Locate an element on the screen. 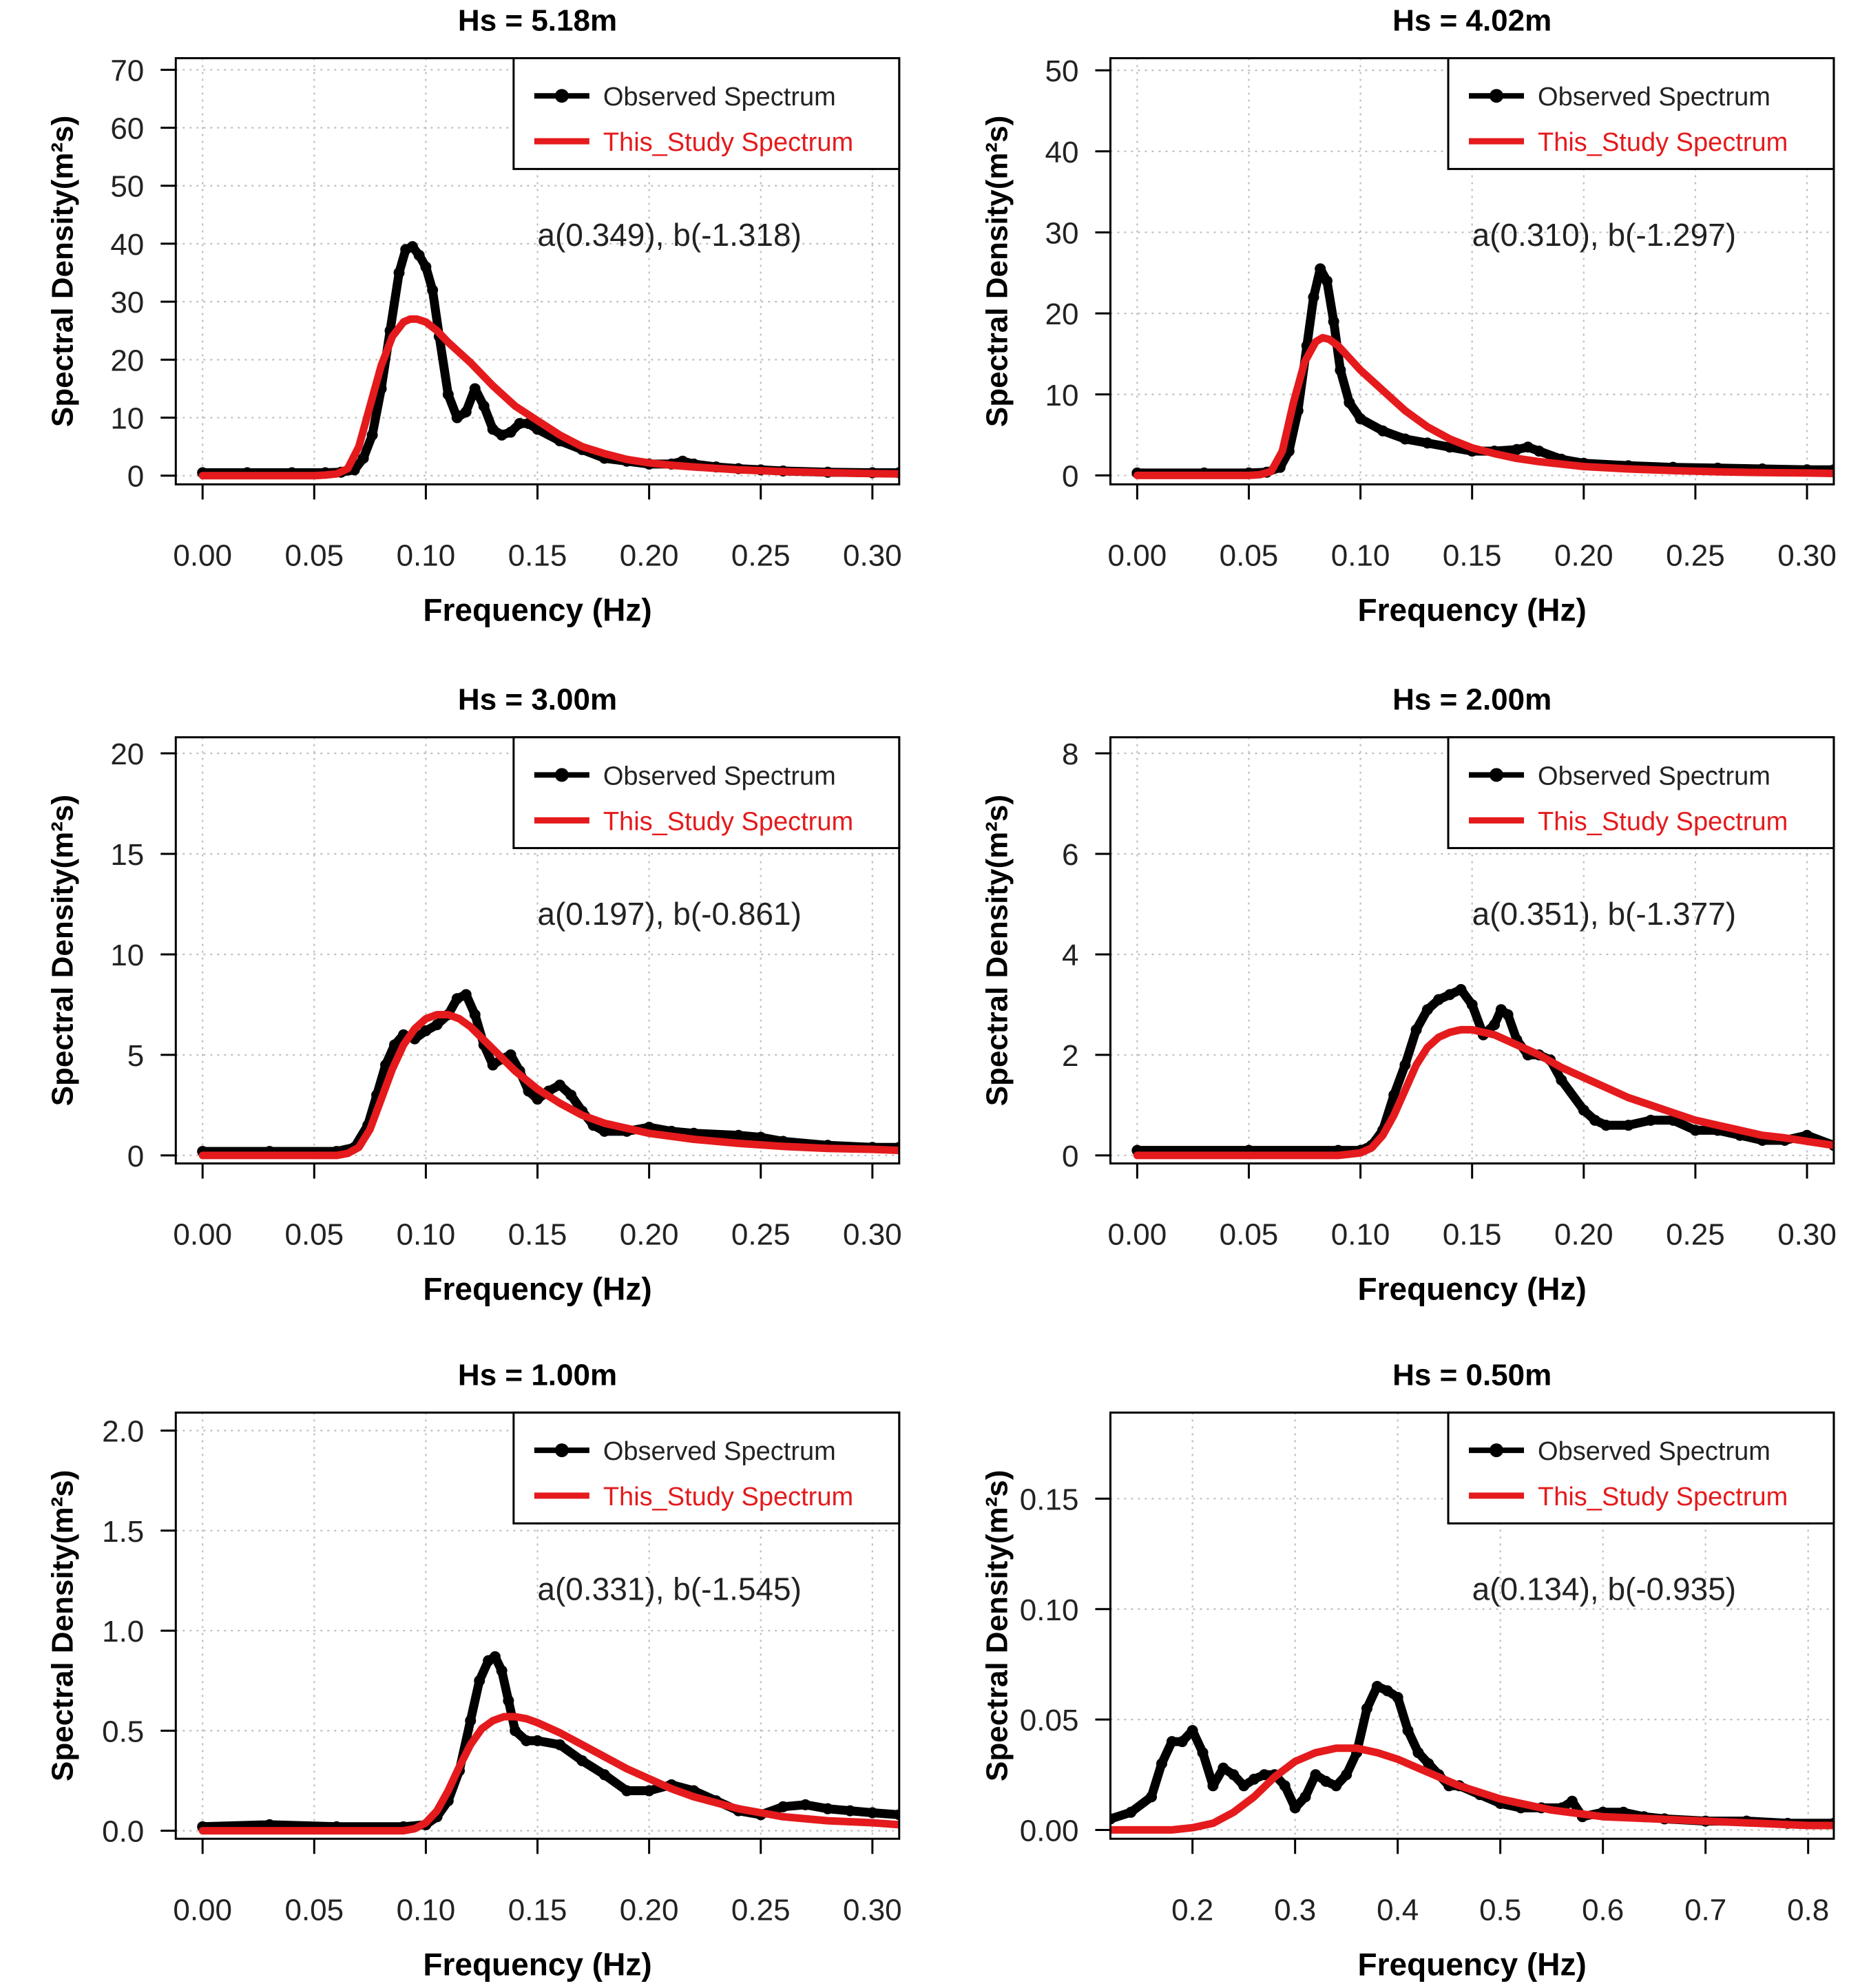  y-tick-label: 10 is located at coordinates (127, 956).